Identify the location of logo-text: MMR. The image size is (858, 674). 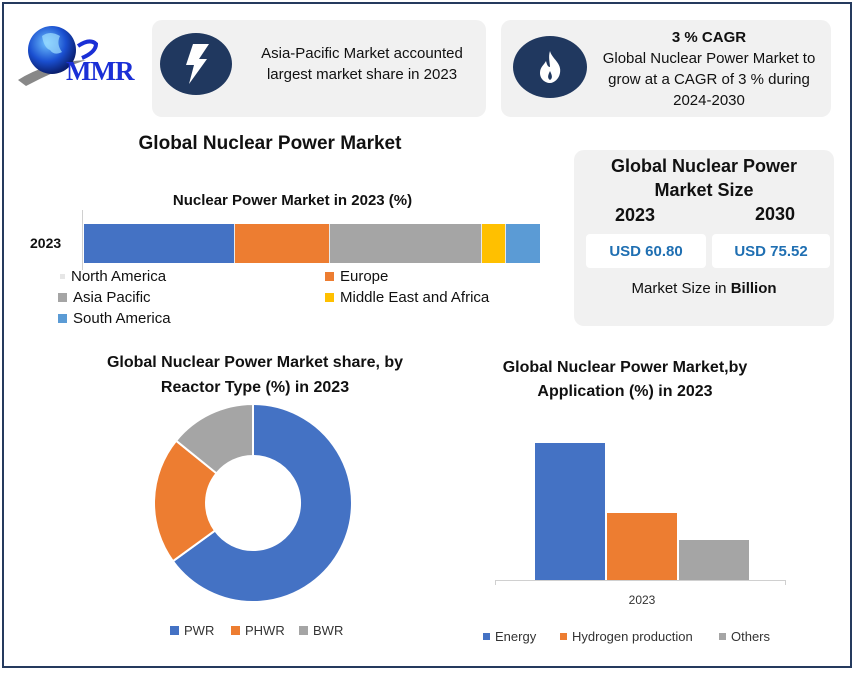
(100, 71).